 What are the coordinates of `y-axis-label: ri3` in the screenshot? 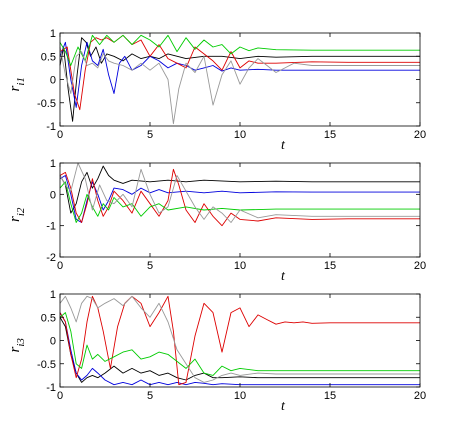 It's located at (17, 345).